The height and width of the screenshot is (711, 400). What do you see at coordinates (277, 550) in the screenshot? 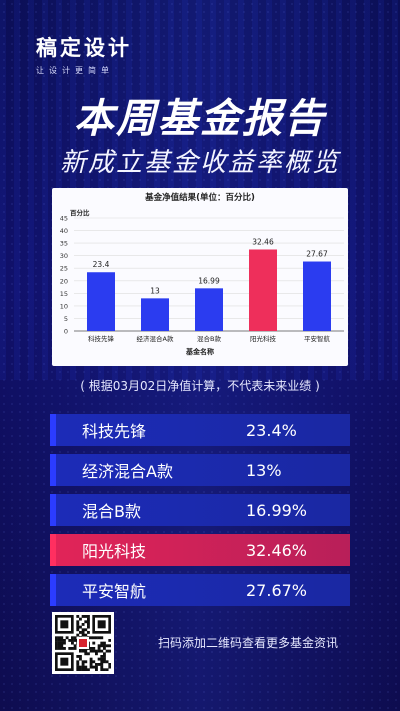
I see `fund-value: 32.46%` at bounding box center [277, 550].